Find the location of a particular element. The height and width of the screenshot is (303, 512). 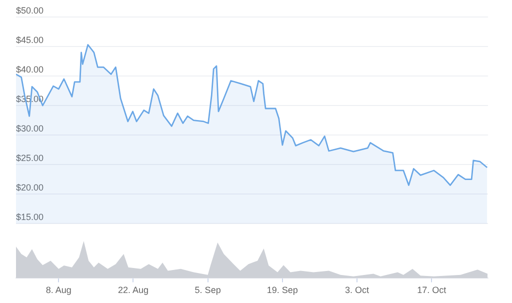

x-tick-label: 19. Sep is located at coordinates (282, 290).